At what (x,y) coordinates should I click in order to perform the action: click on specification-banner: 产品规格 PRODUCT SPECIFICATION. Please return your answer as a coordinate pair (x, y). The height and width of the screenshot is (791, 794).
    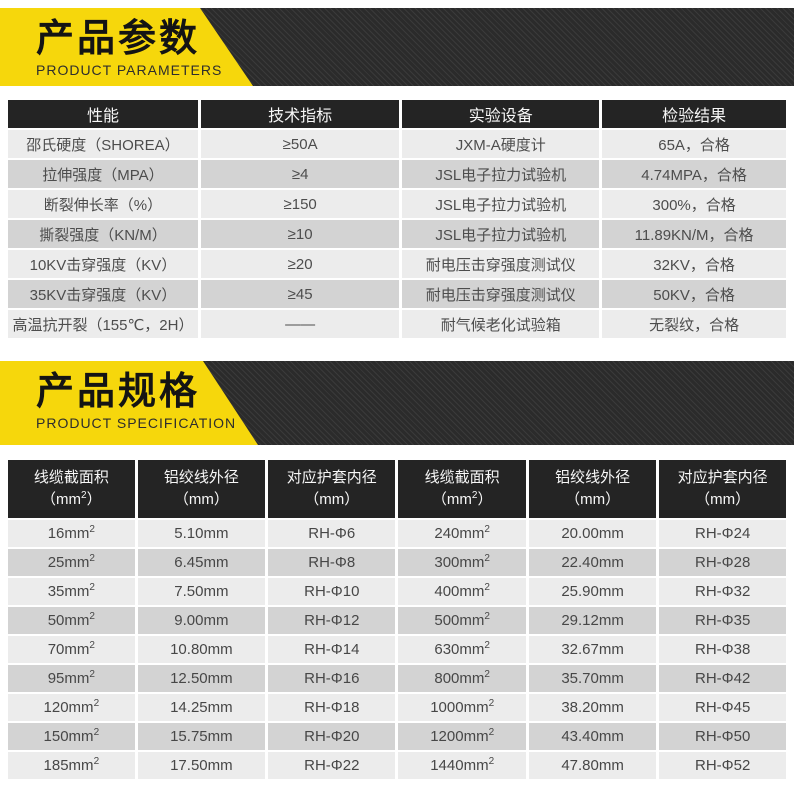
    Looking at the image, I should click on (397, 403).